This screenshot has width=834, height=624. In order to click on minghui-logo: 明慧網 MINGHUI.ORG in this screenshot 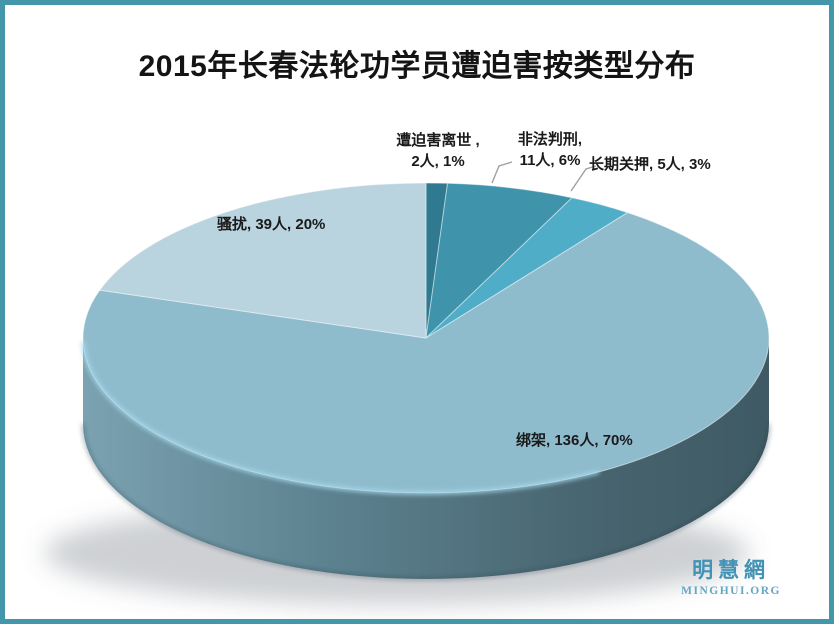, I will do `click(731, 575)`.